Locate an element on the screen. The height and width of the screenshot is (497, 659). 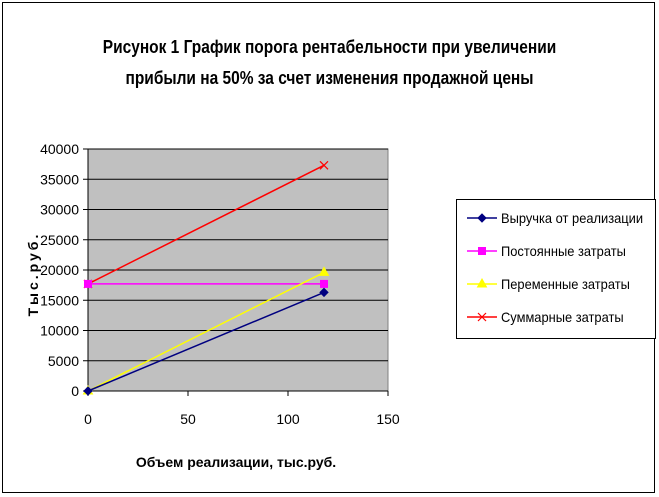
legend-item: Суммарные затраты is located at coordinates (557, 317).